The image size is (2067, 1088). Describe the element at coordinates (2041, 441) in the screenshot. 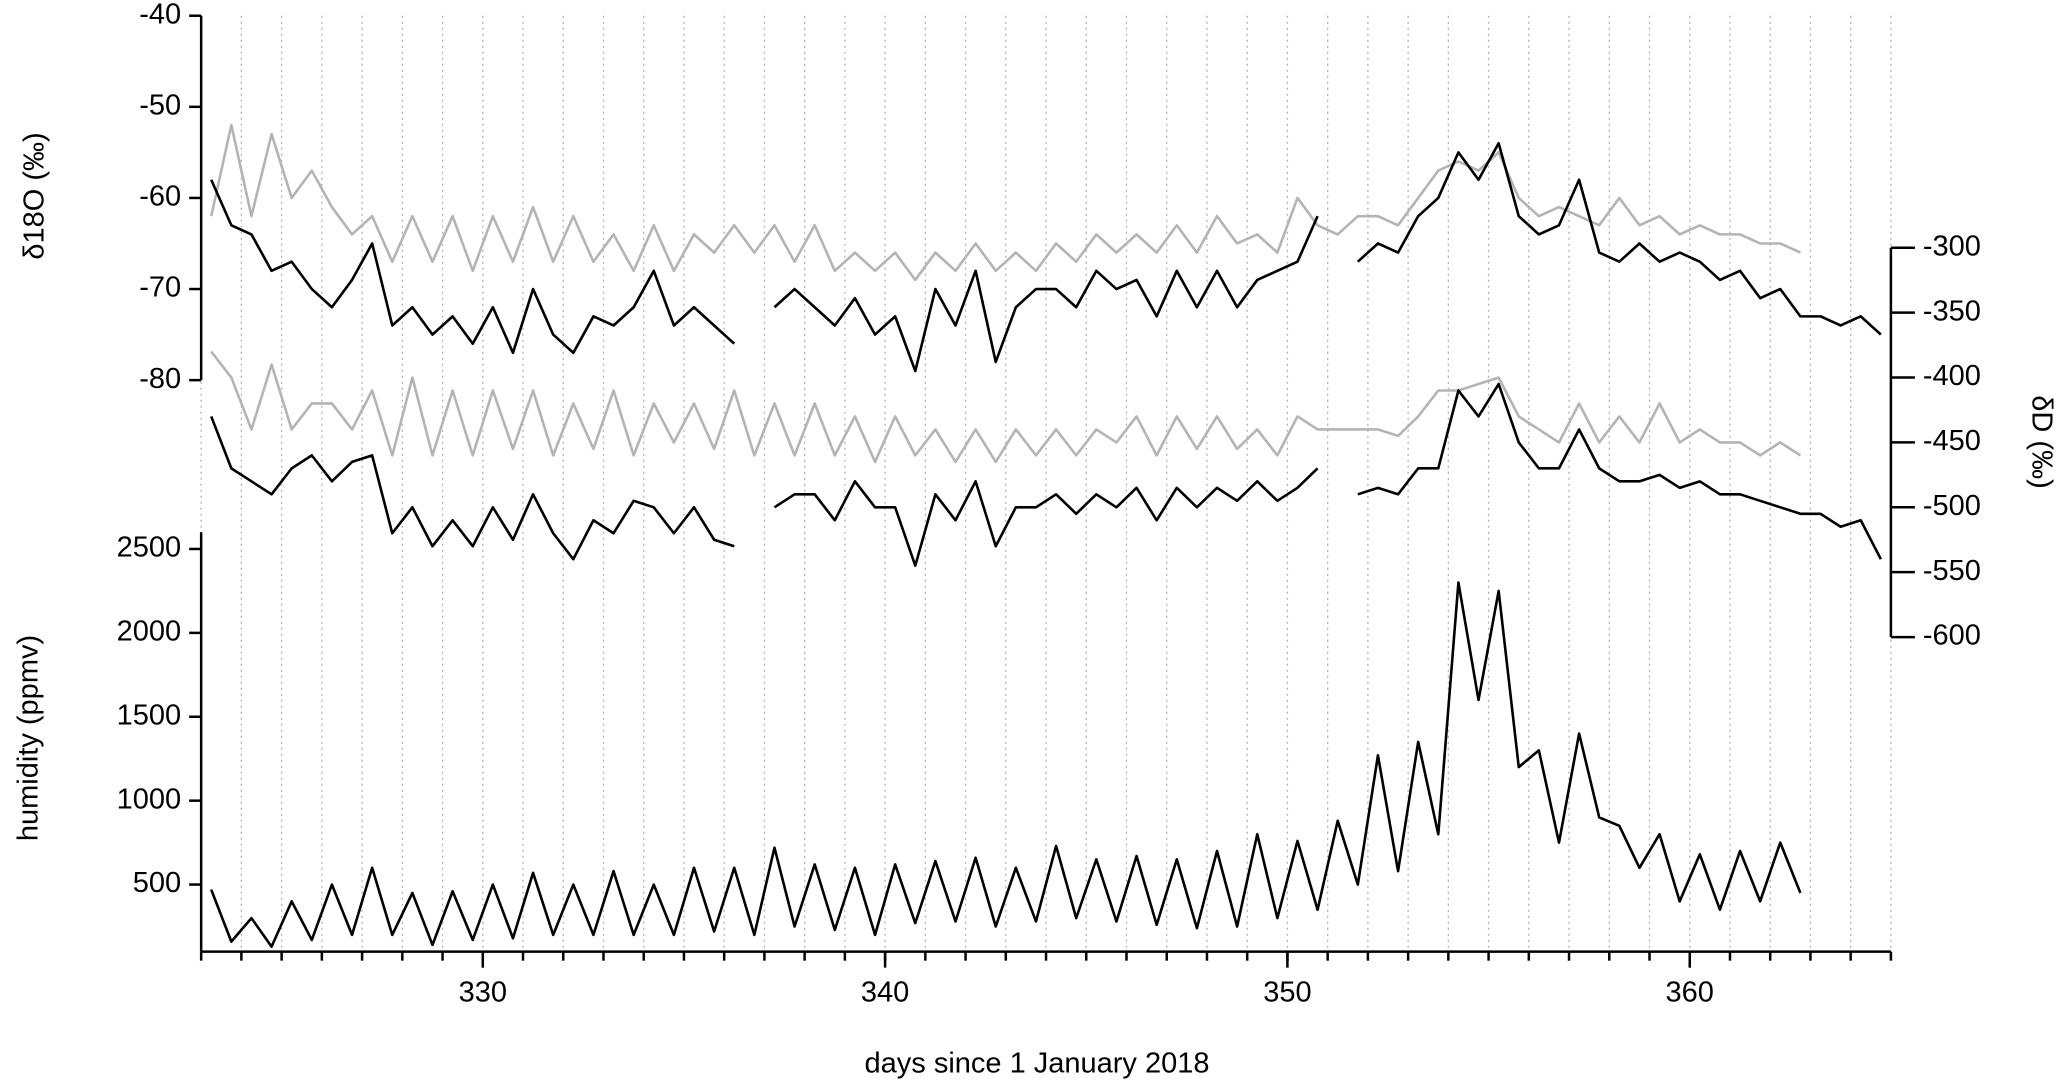

I see `y2-axis-title: δD (‰)` at that location.